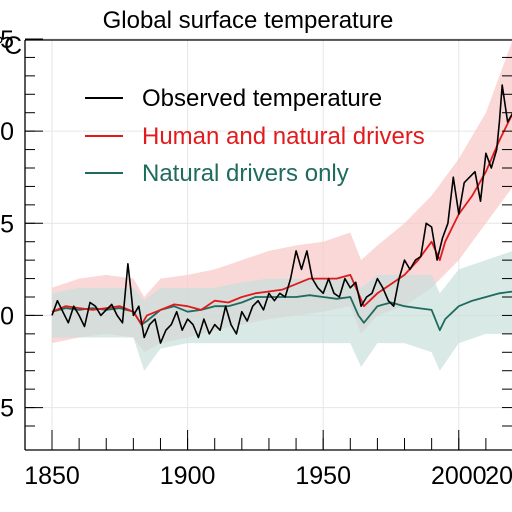  Describe the element at coordinates (498, 476) in the screenshot. I see `x-tick-label: 2020` at that location.